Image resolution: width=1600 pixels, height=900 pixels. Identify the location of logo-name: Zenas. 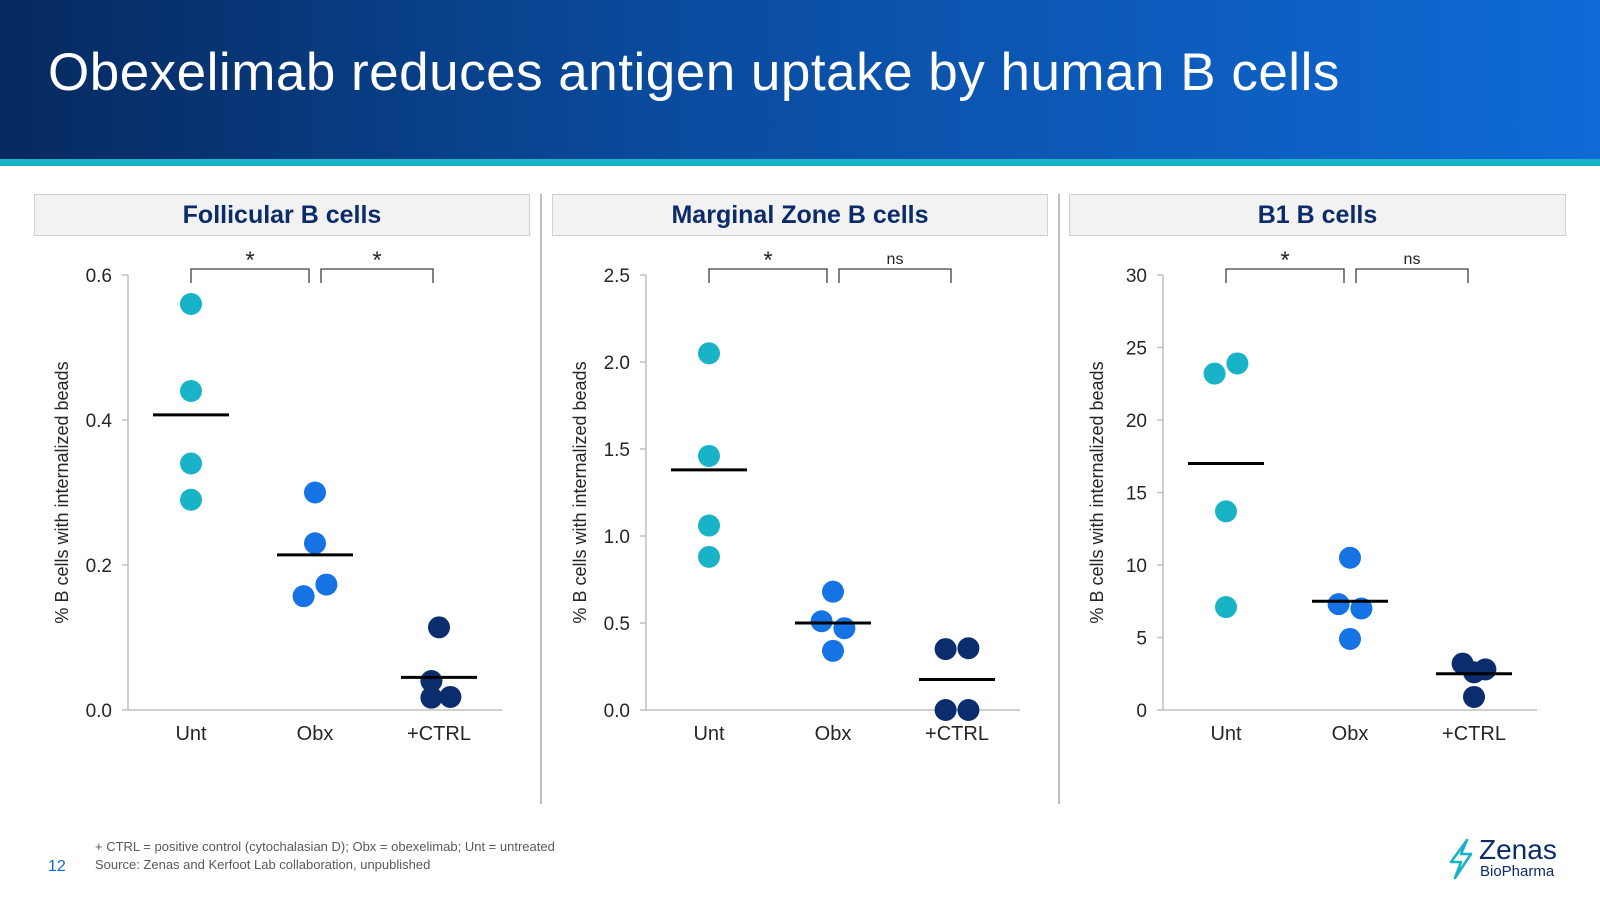
(1518, 849).